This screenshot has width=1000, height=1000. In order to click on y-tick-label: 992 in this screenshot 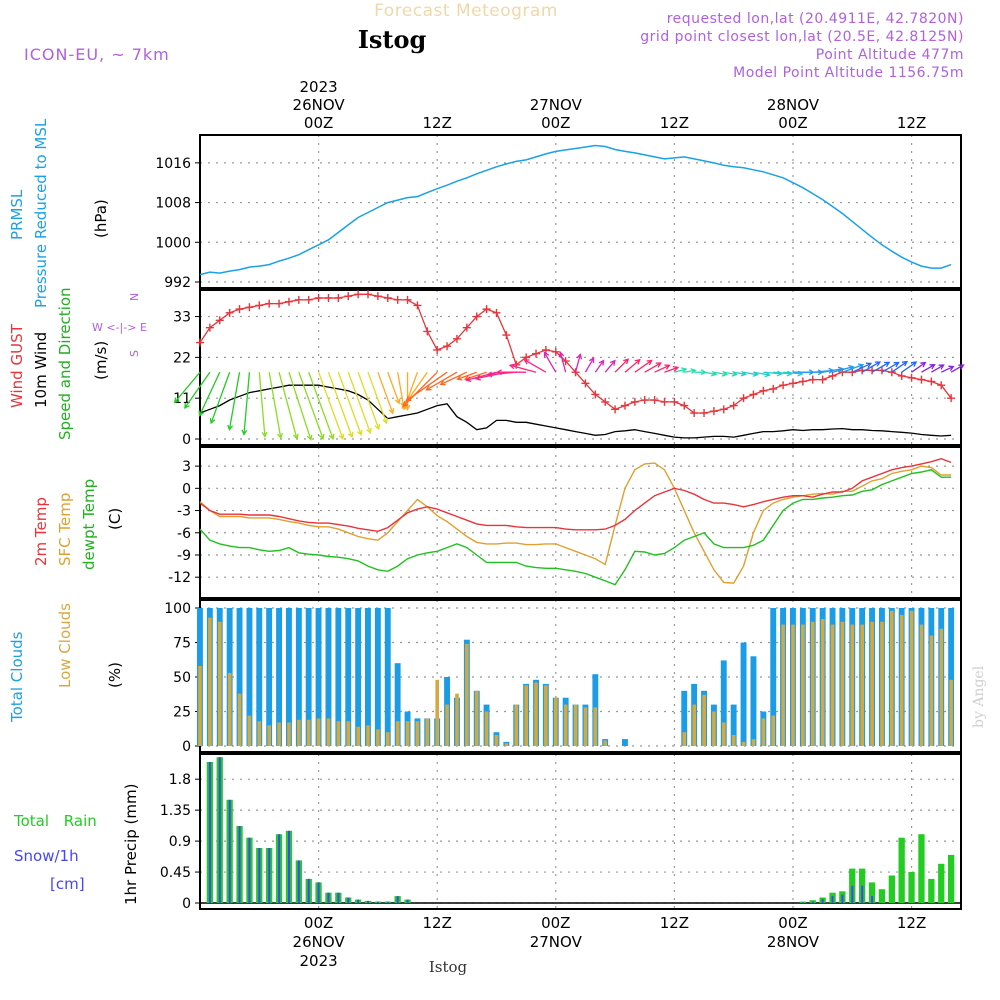, I will do `click(177, 283)`.